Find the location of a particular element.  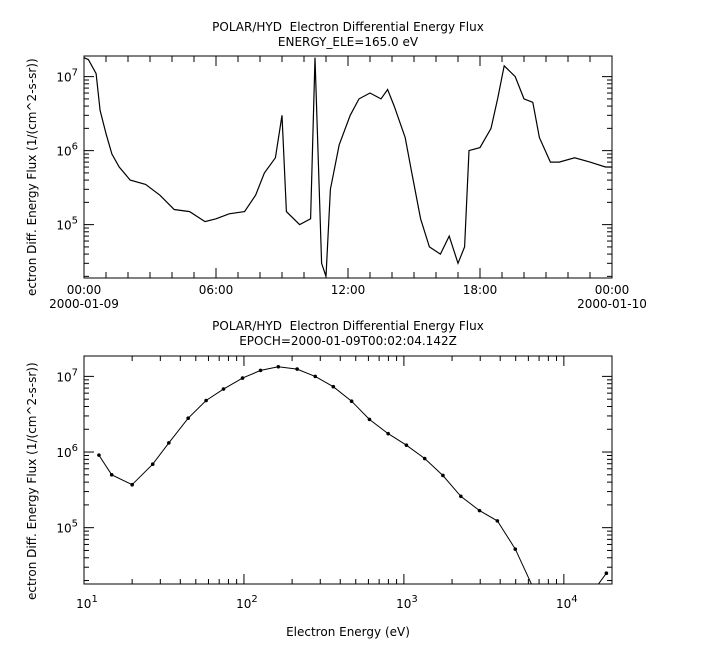

x-tick-label: 10³ is located at coordinates (407, 602).